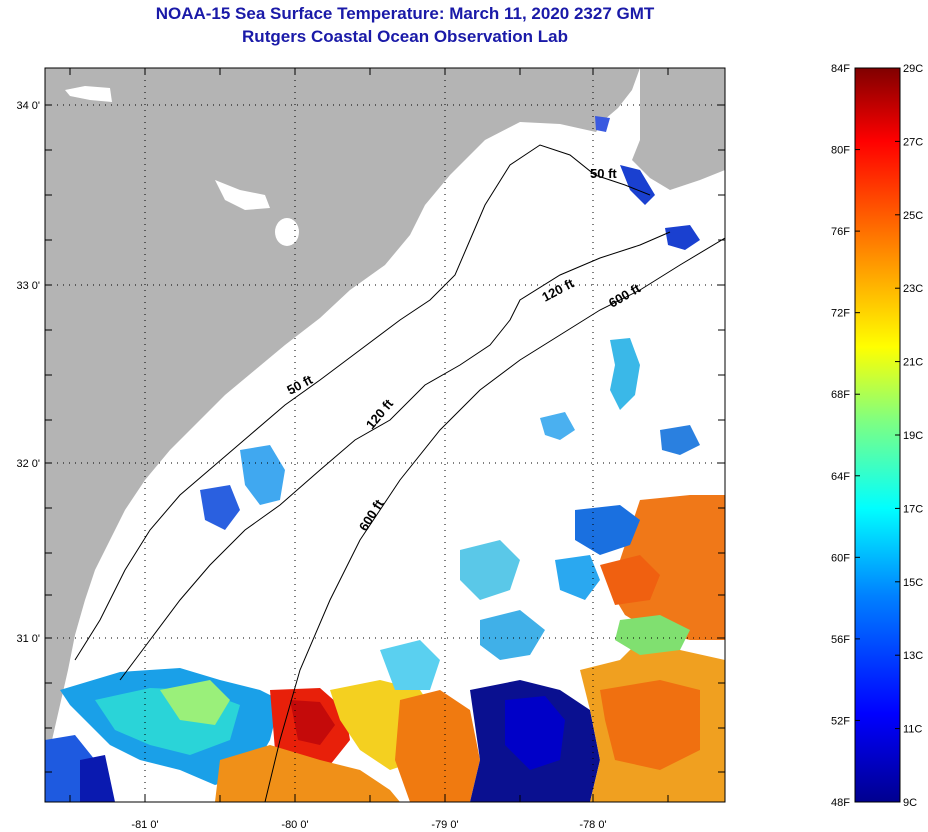  Describe the element at coordinates (877, 435) in the screenshot. I see `colorbar` at that location.